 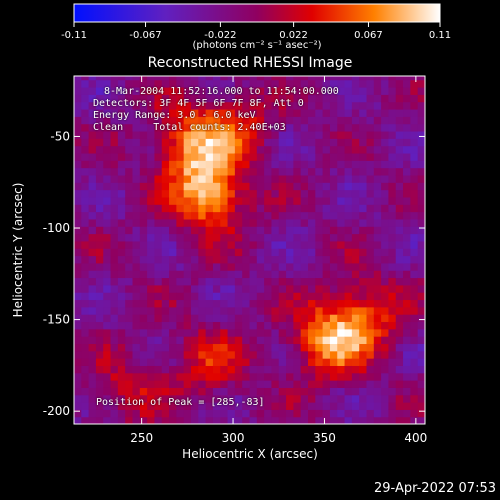 What do you see at coordinates (145, 35) in the screenshot?
I see `colorbar-tick-label: -0.067` at bounding box center [145, 35].